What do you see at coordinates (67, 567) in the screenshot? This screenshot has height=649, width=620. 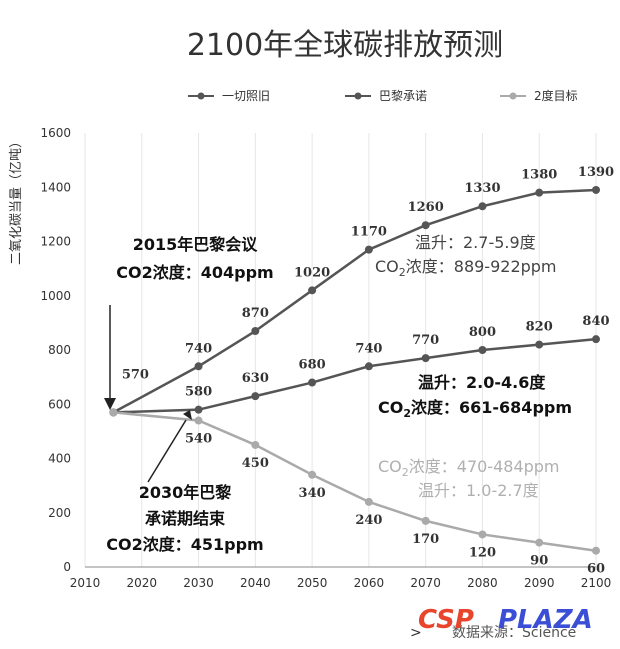 I see `y-tick-label: 0` at bounding box center [67, 567].